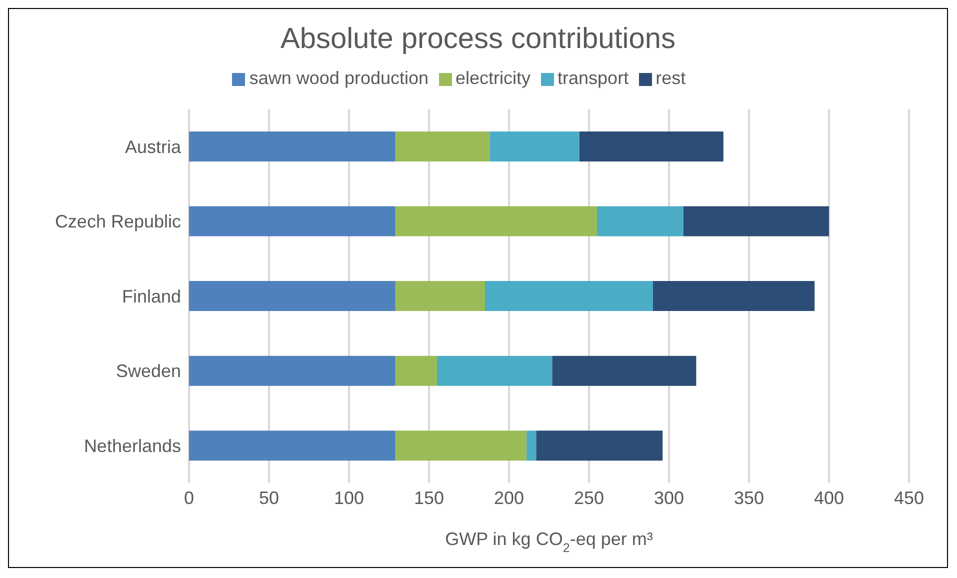  Describe the element at coordinates (909, 498) in the screenshot. I see `x-tick-label: 450` at that location.